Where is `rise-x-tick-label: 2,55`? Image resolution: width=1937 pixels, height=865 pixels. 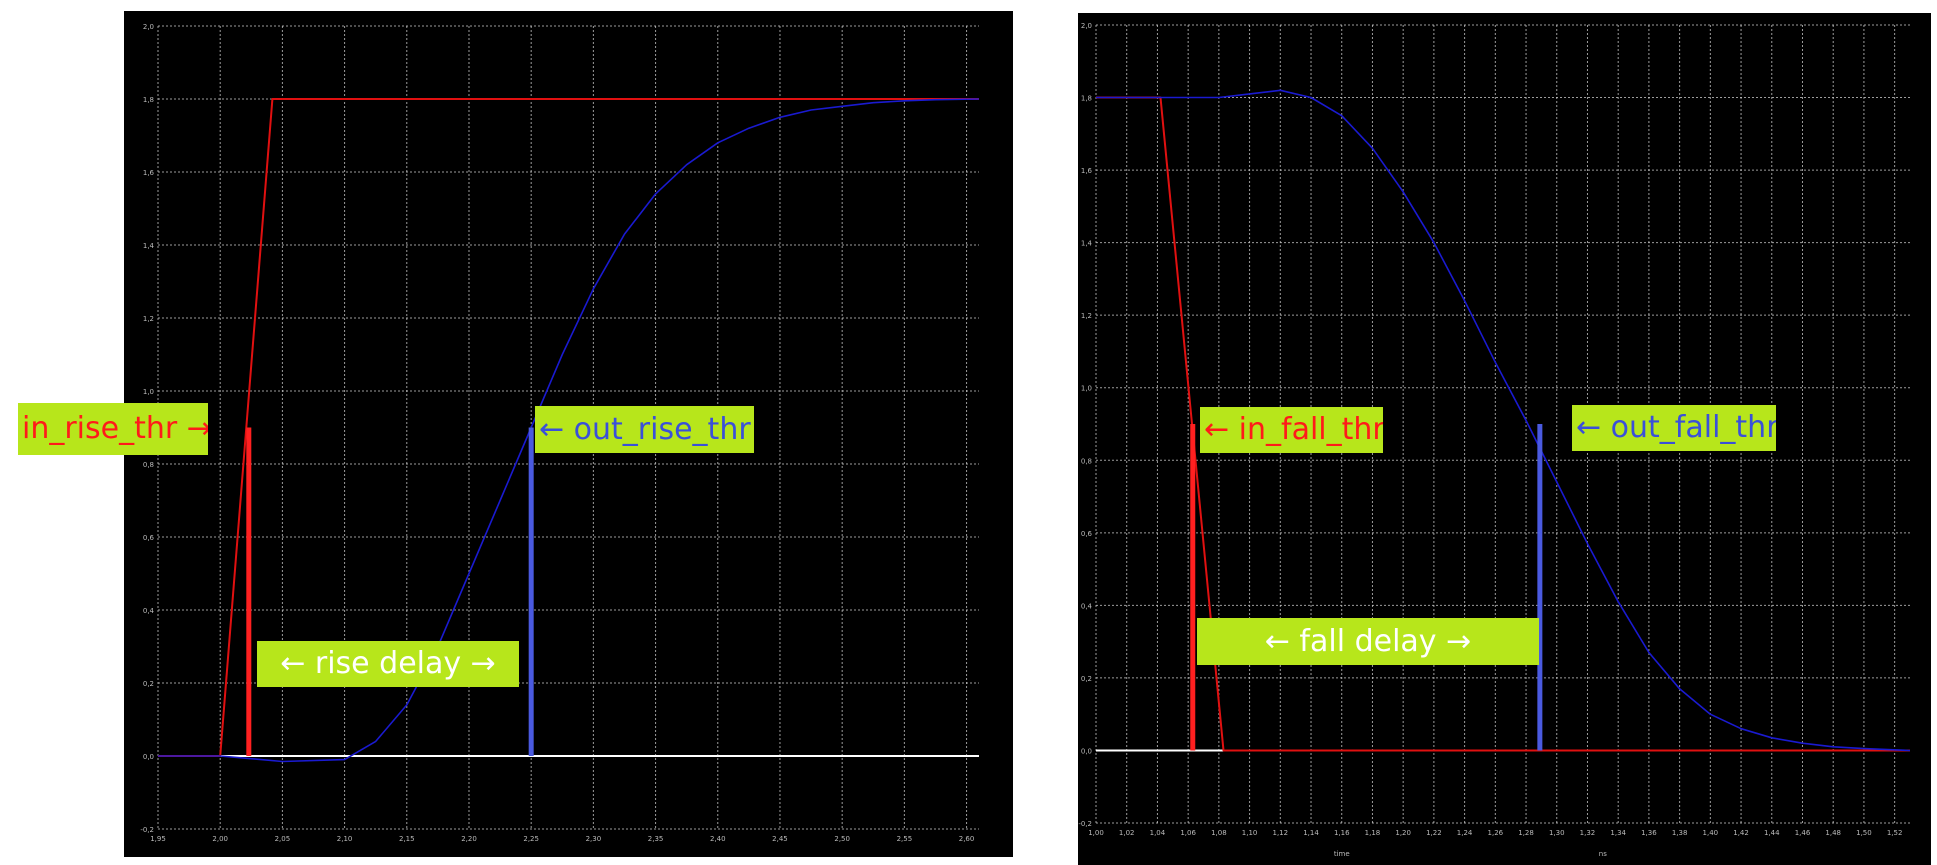 rise-x-tick-label: 2,55 is located at coordinates (905, 839).